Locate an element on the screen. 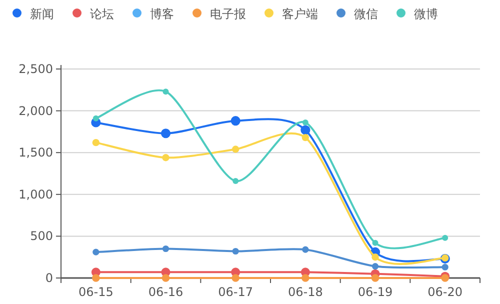  y-tick-label: 2,000 is located at coordinates (35, 111).